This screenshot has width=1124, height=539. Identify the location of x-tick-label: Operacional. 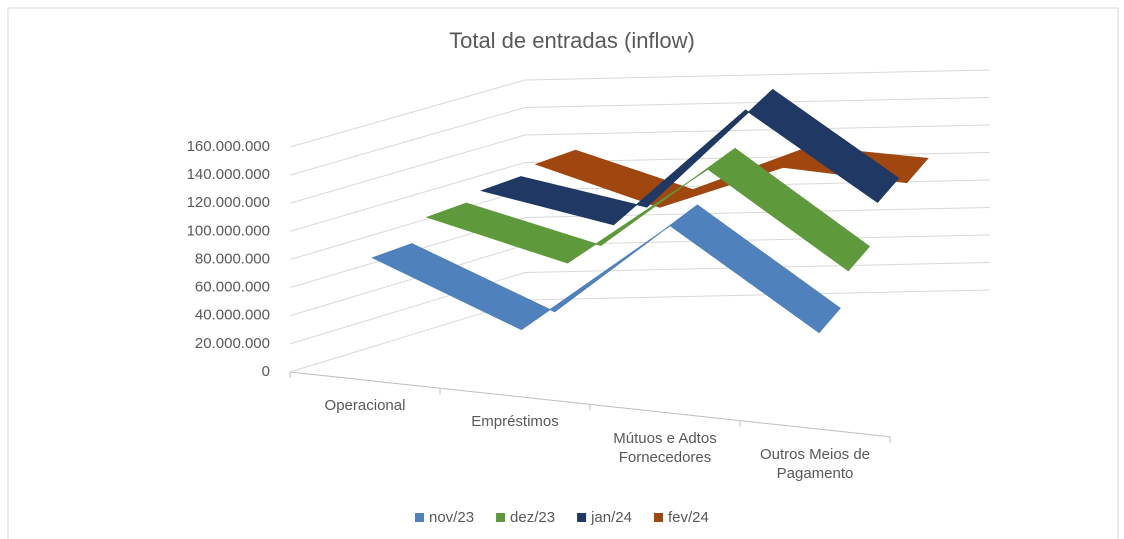
(365, 406).